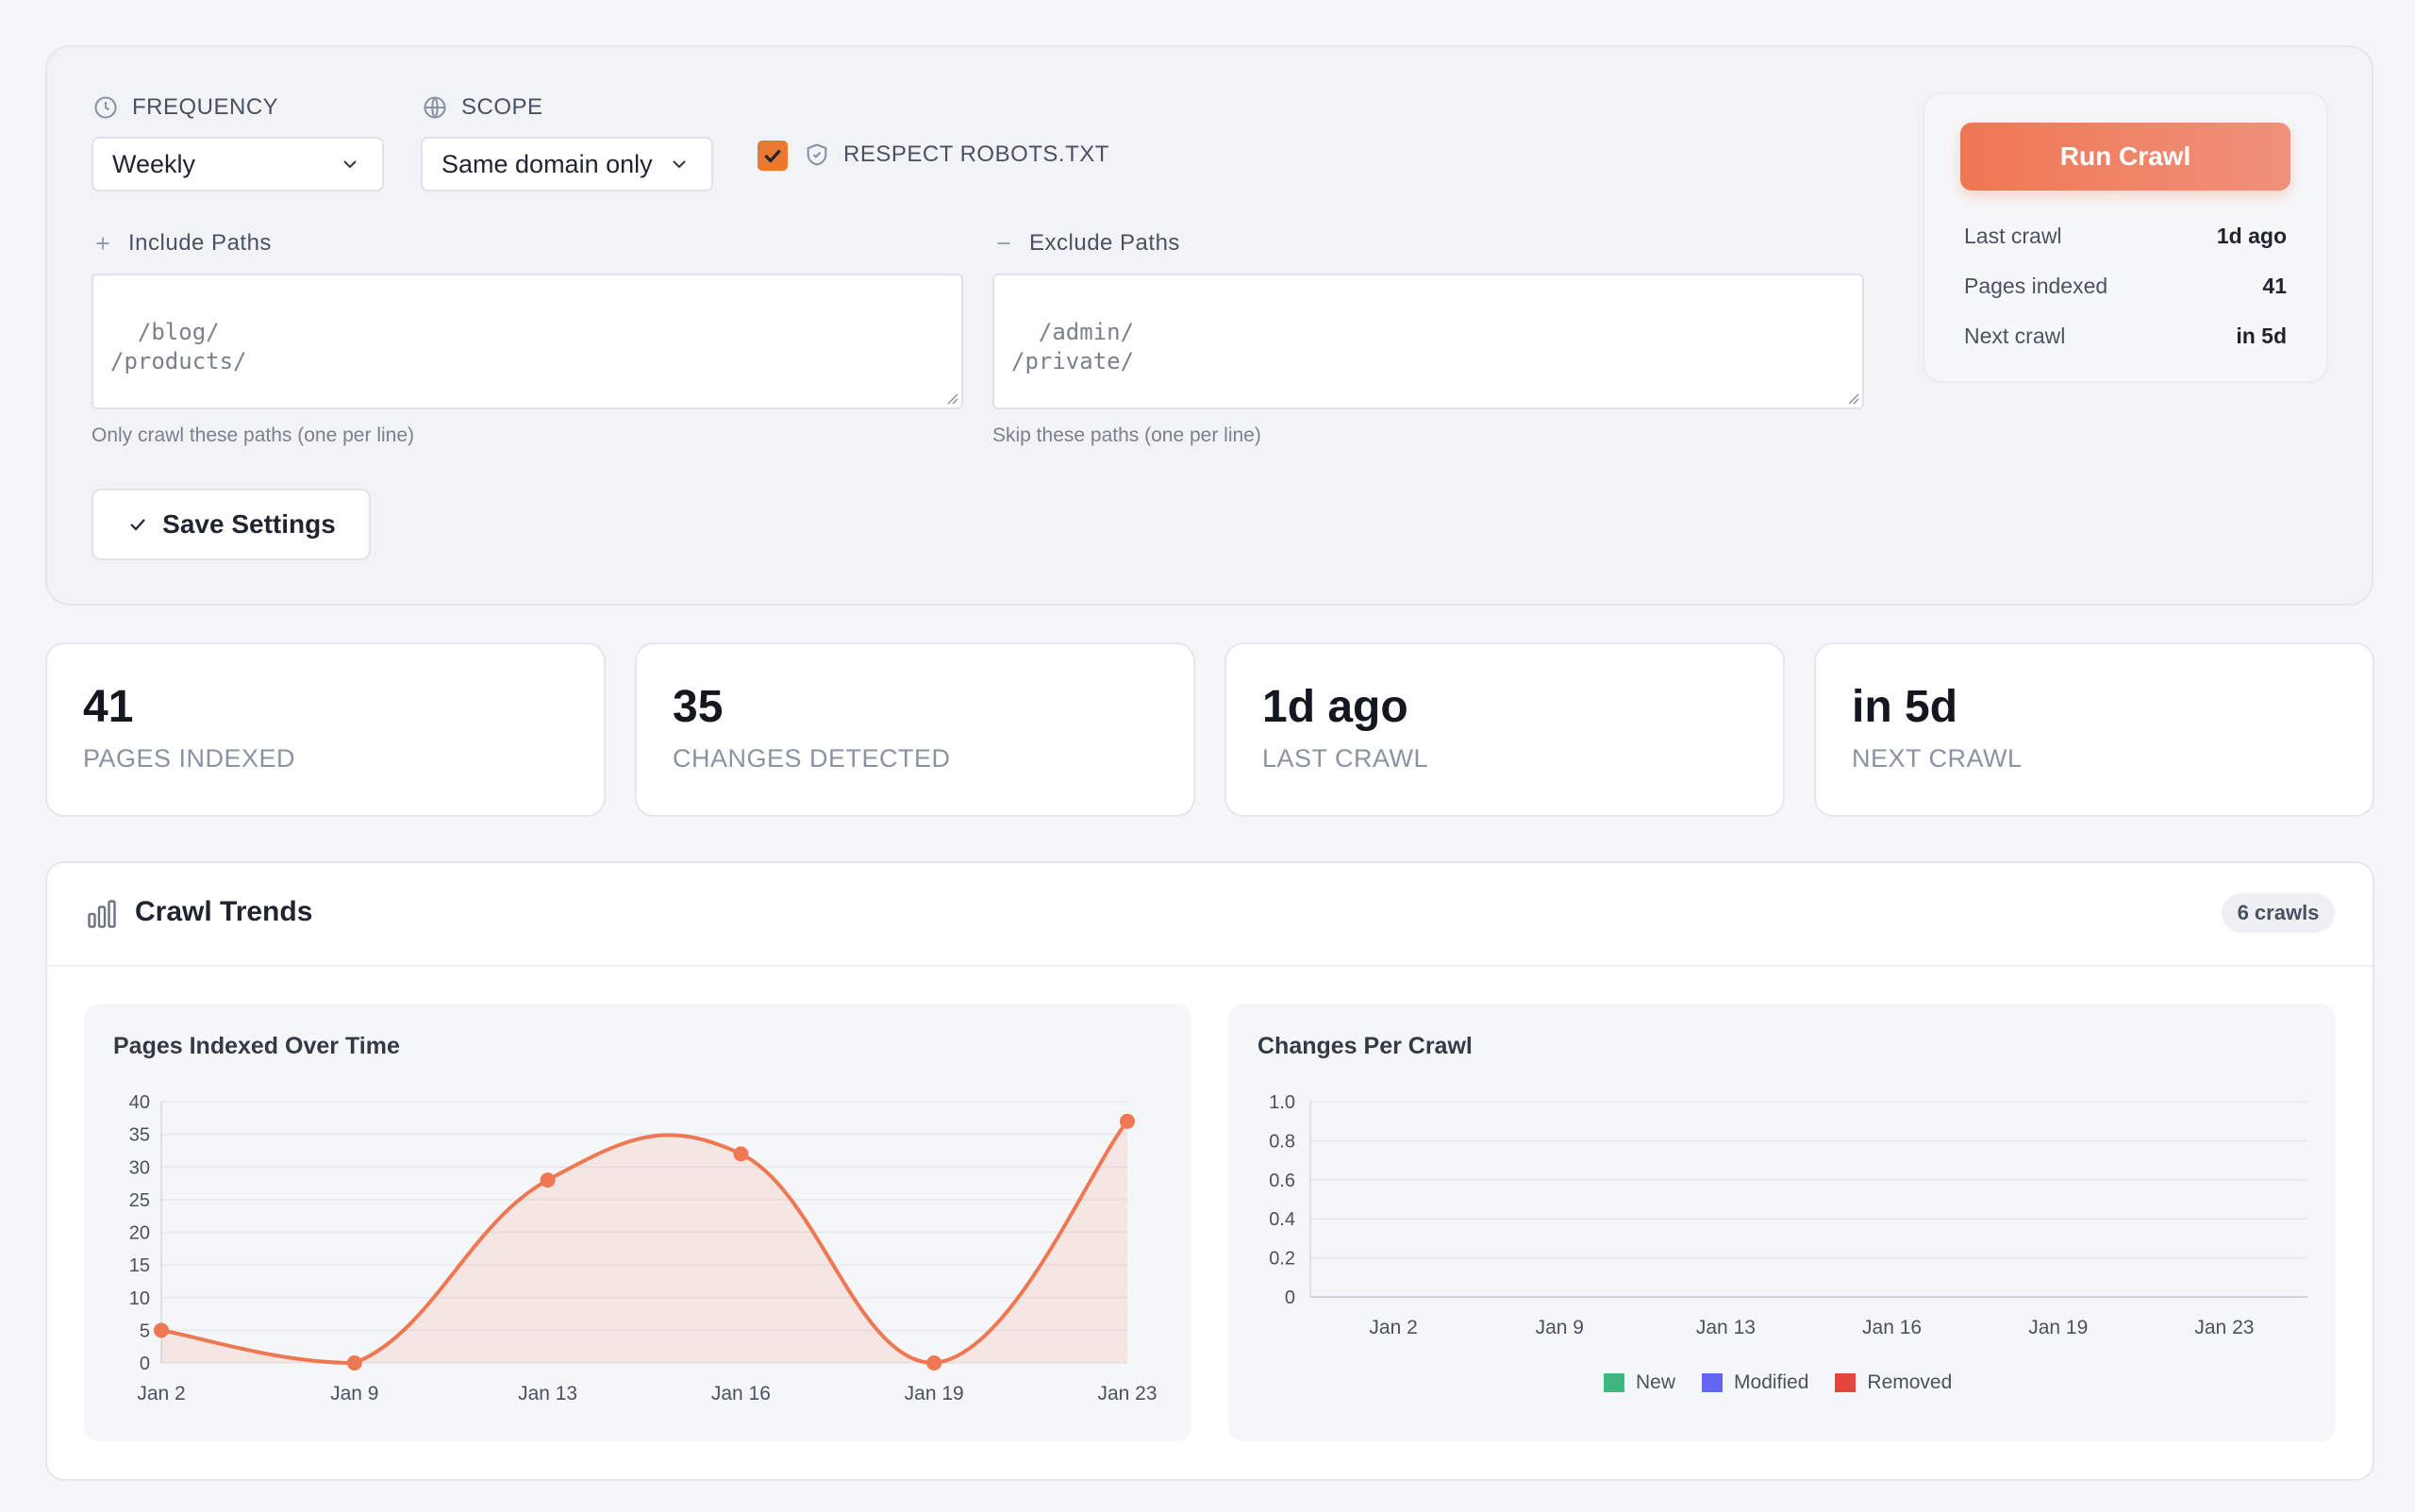 The width and height of the screenshot is (2415, 1512). What do you see at coordinates (1428, 341) in the screenshot?
I see `exclude-paths-input: /admin/ /private/` at bounding box center [1428, 341].